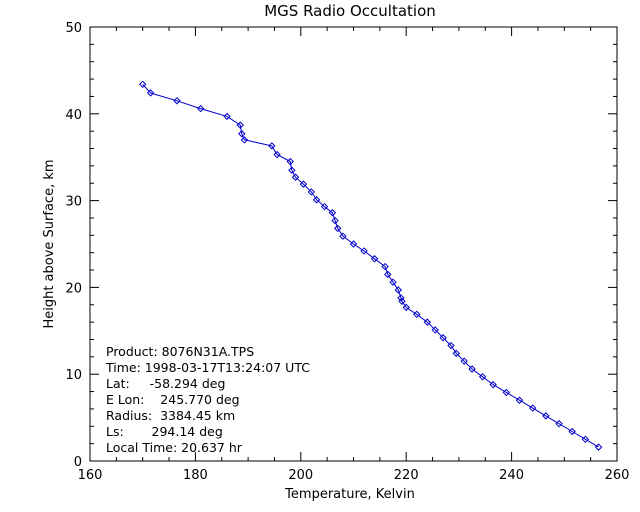 The height and width of the screenshot is (512, 640). What do you see at coordinates (73, 28) in the screenshot?
I see `y-tick-label: 50` at bounding box center [73, 28].